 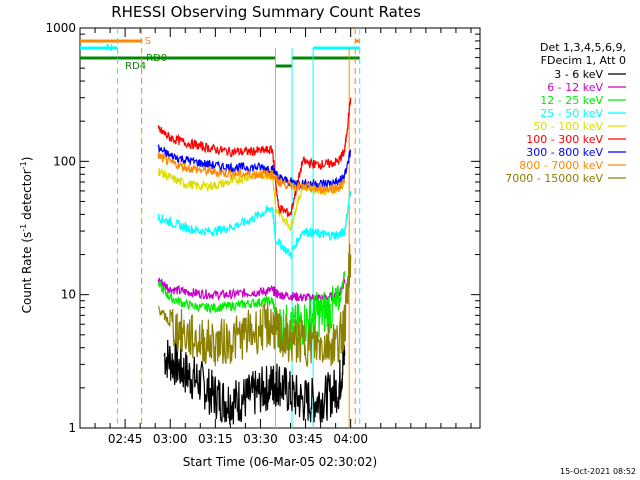 I want to click on legend-label: 25 - 50 keV, so click(x=571, y=113).